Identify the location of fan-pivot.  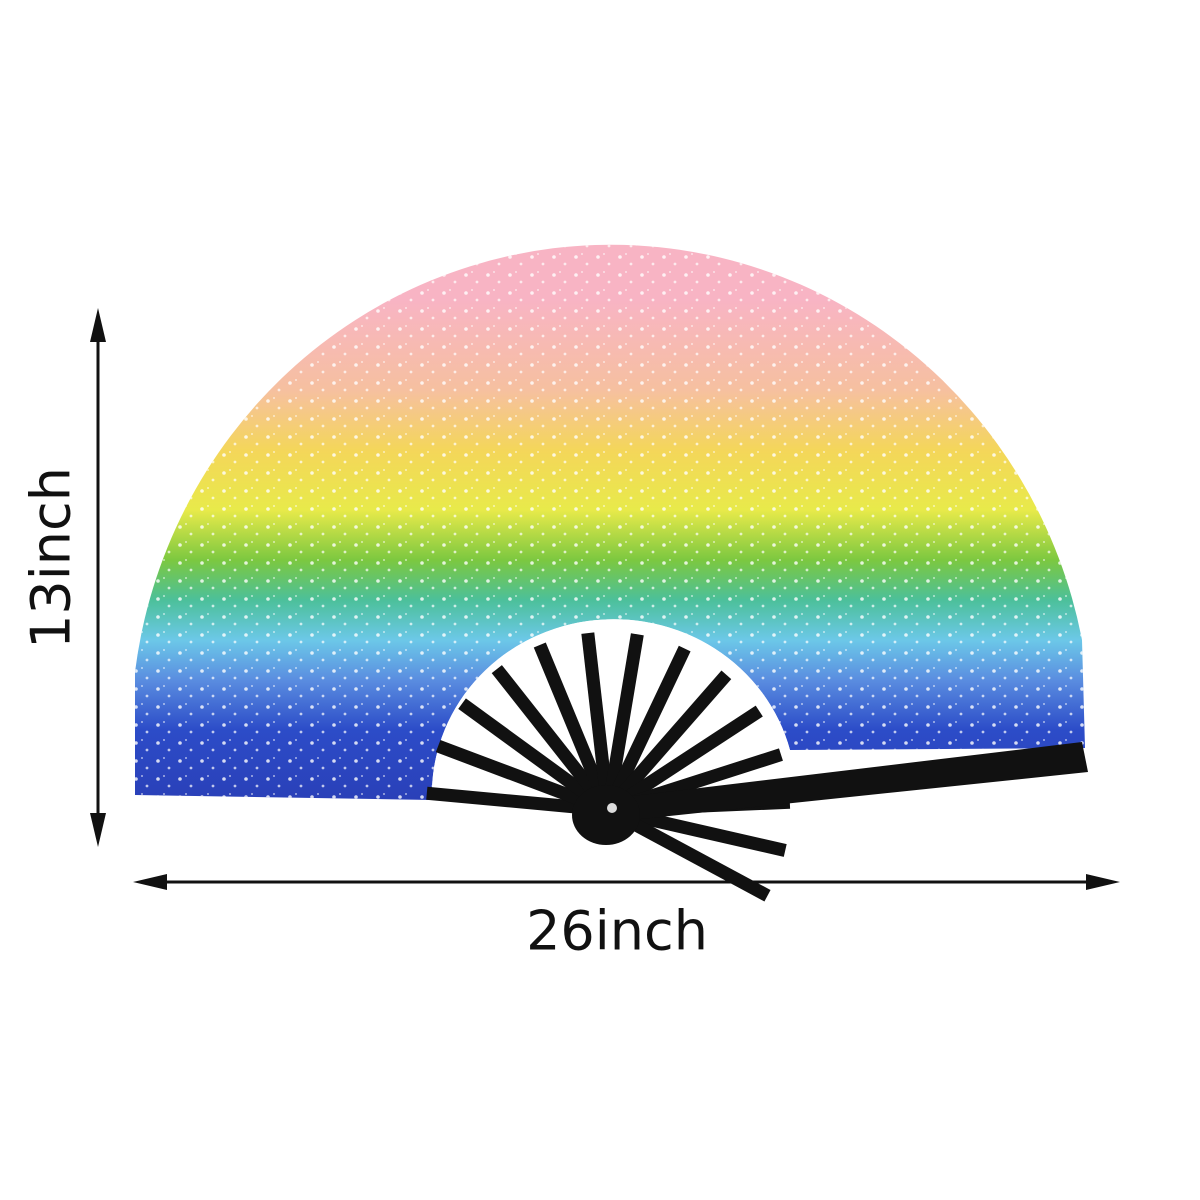
(606, 815).